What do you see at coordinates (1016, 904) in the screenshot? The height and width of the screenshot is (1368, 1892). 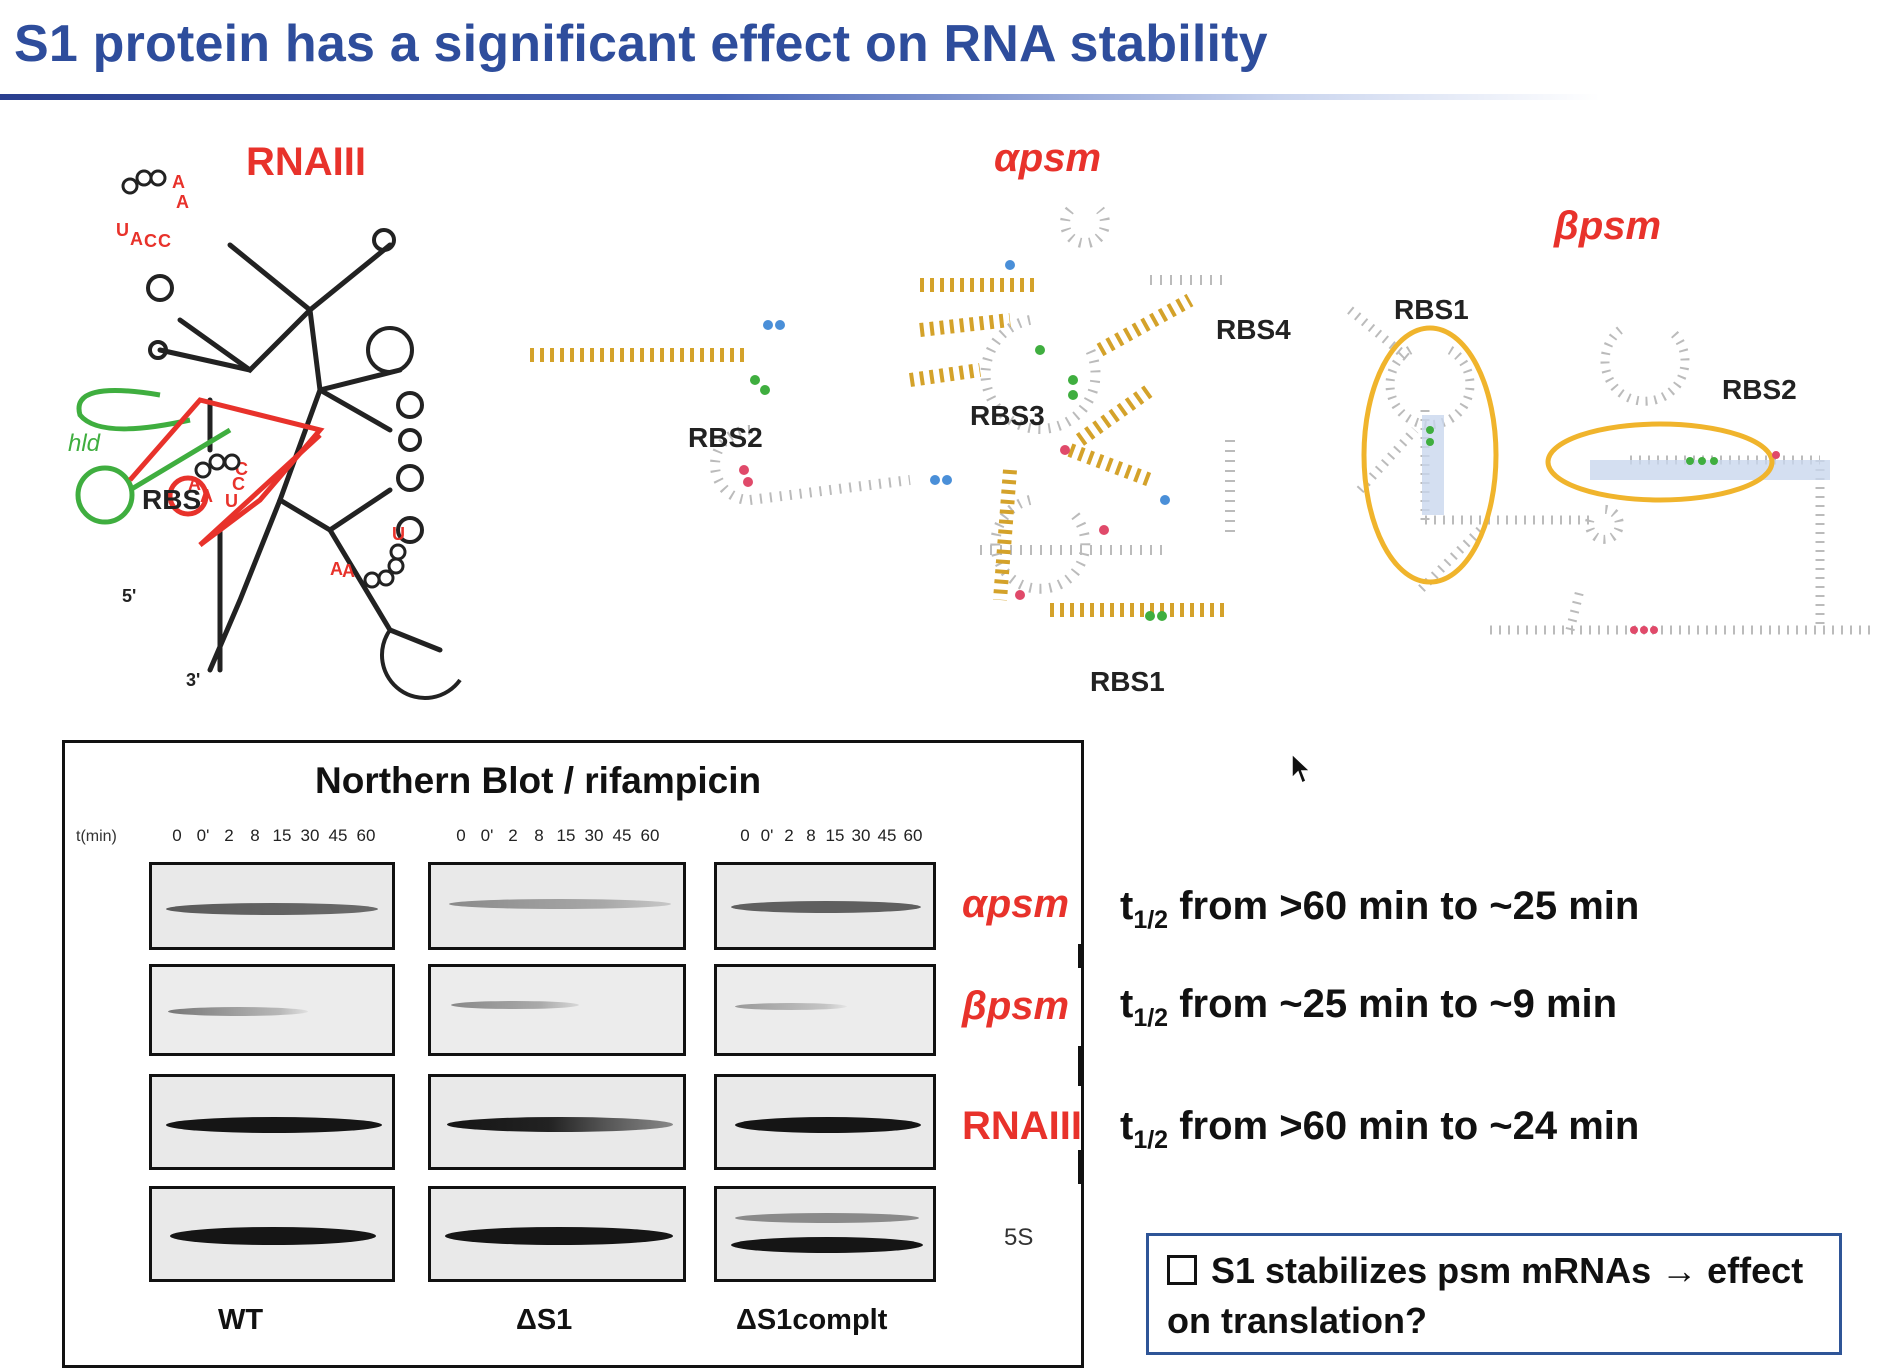 I see `row-label-apsm: αpsm` at bounding box center [1016, 904].